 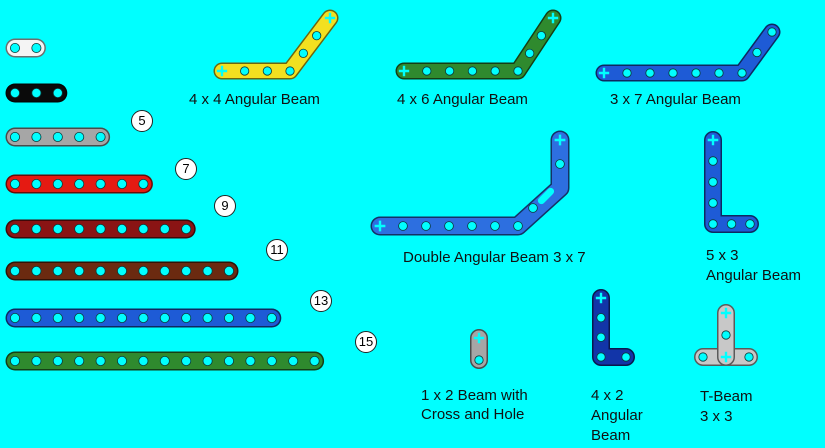 What do you see at coordinates (276, 44) in the screenshot?
I see `angular-beam-4x4` at bounding box center [276, 44].